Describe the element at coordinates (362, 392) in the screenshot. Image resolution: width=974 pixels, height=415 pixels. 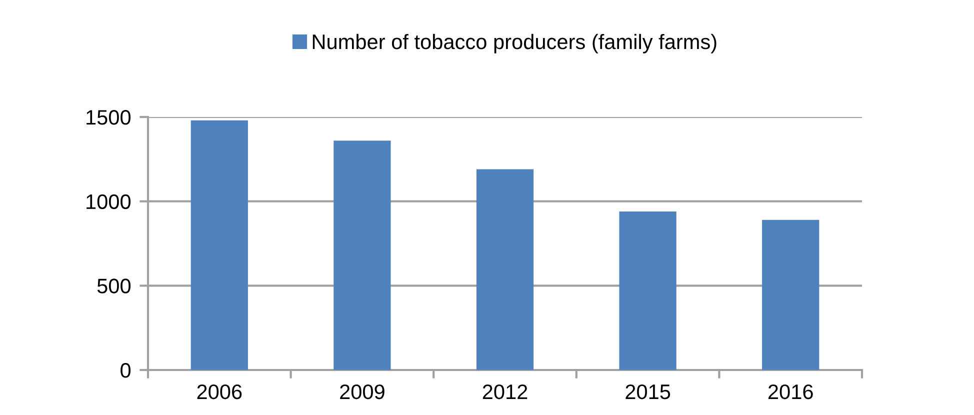
I see `x-tick-label: 2009` at that location.